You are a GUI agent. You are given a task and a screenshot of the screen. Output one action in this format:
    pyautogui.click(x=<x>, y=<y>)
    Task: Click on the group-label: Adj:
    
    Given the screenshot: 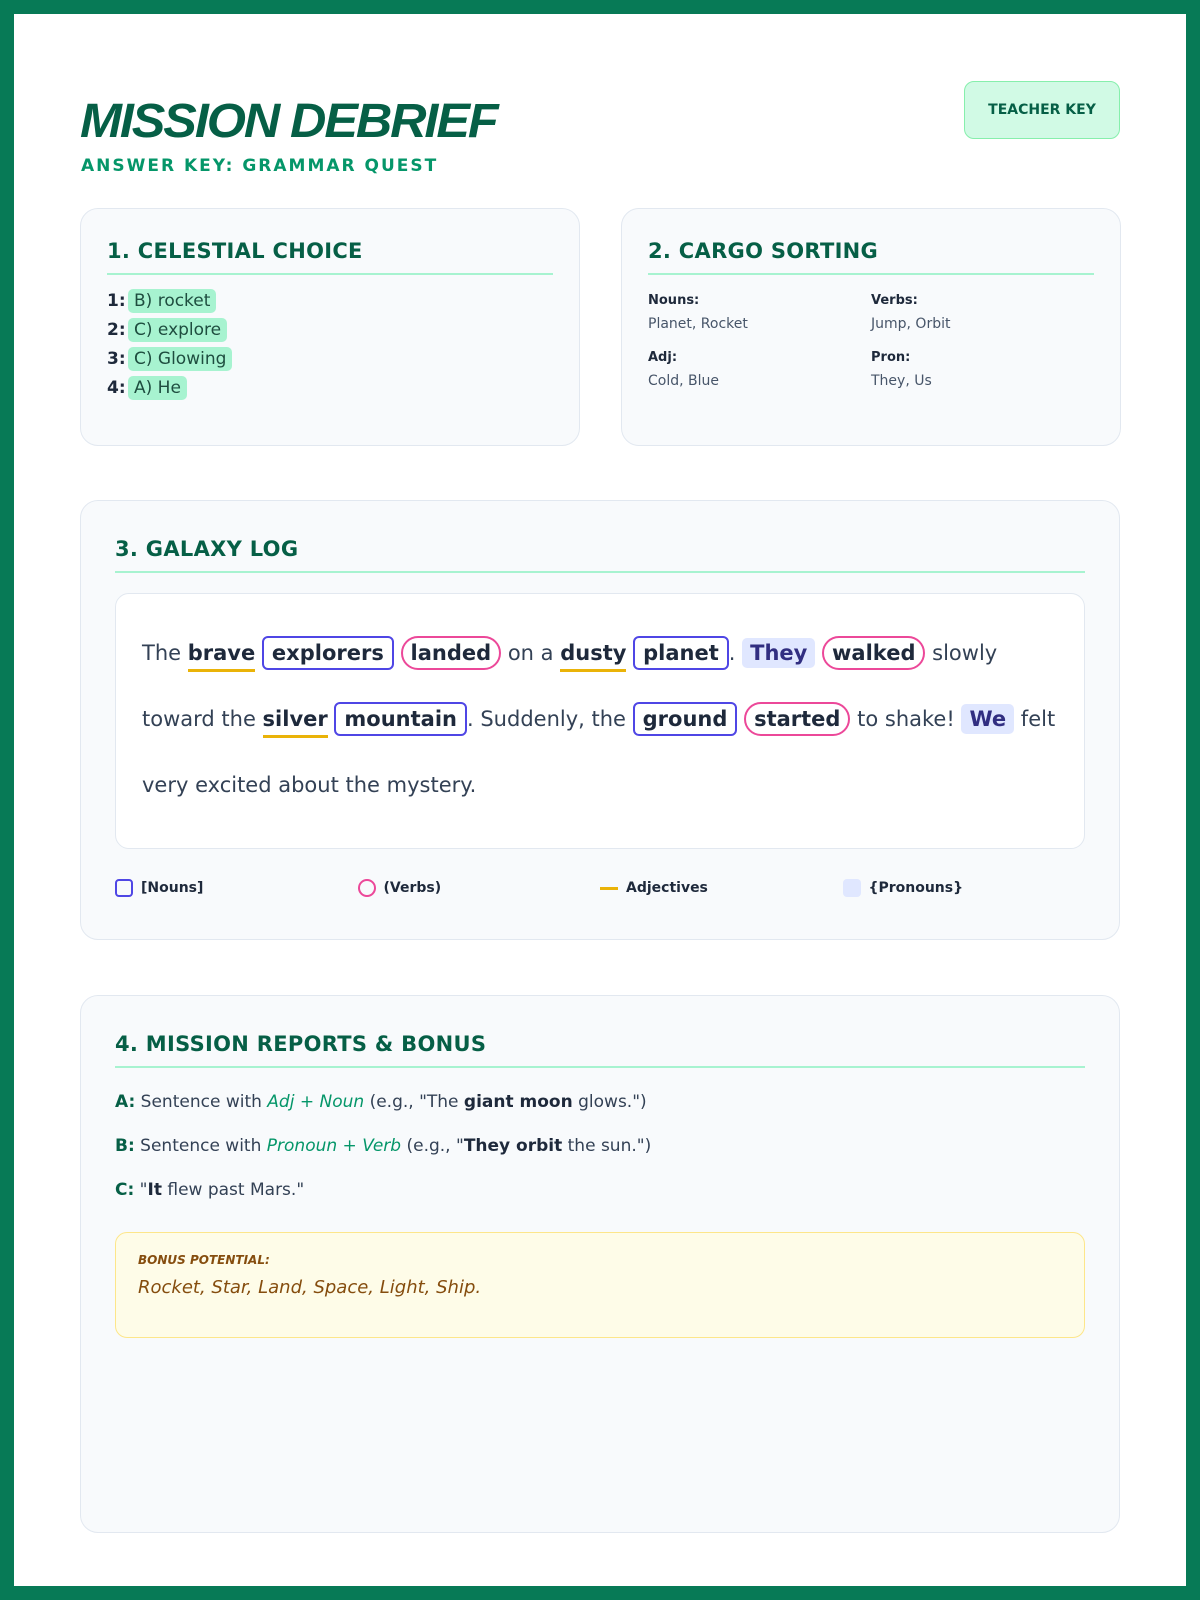 What is the action you would take?
    pyautogui.click(x=663, y=357)
    